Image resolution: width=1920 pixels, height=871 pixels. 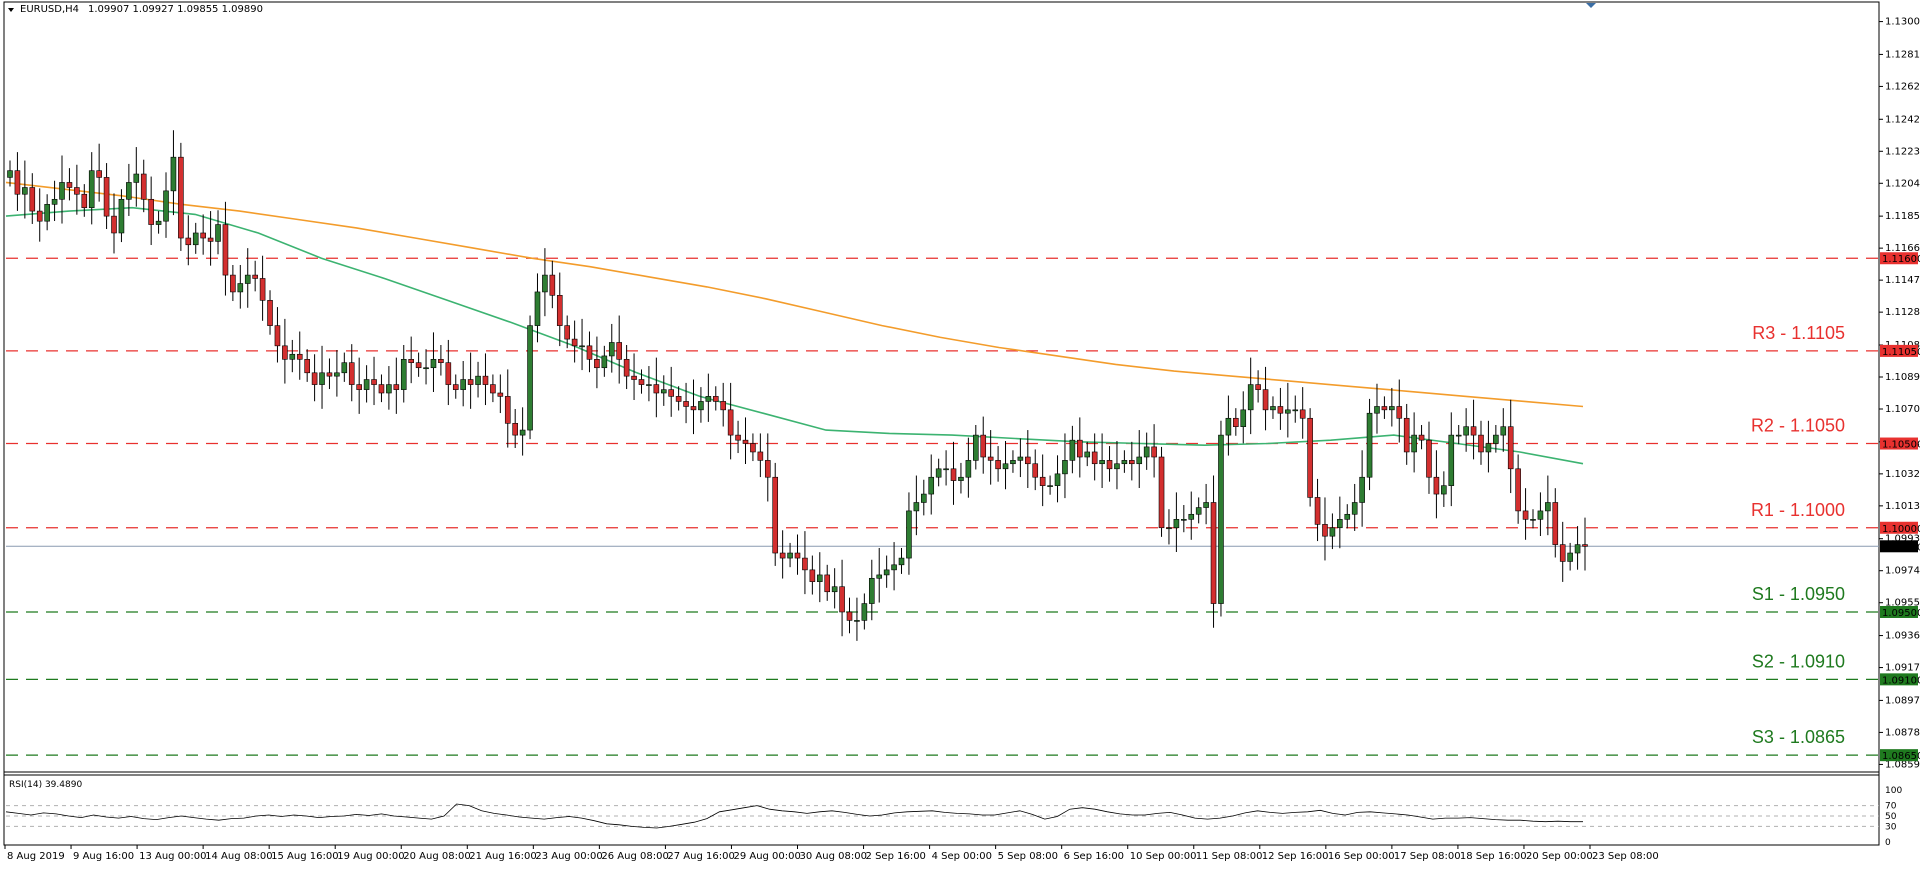 What do you see at coordinates (700, 856) in the screenshot?
I see `time-tick-label: 27 Aug 16:00` at bounding box center [700, 856].